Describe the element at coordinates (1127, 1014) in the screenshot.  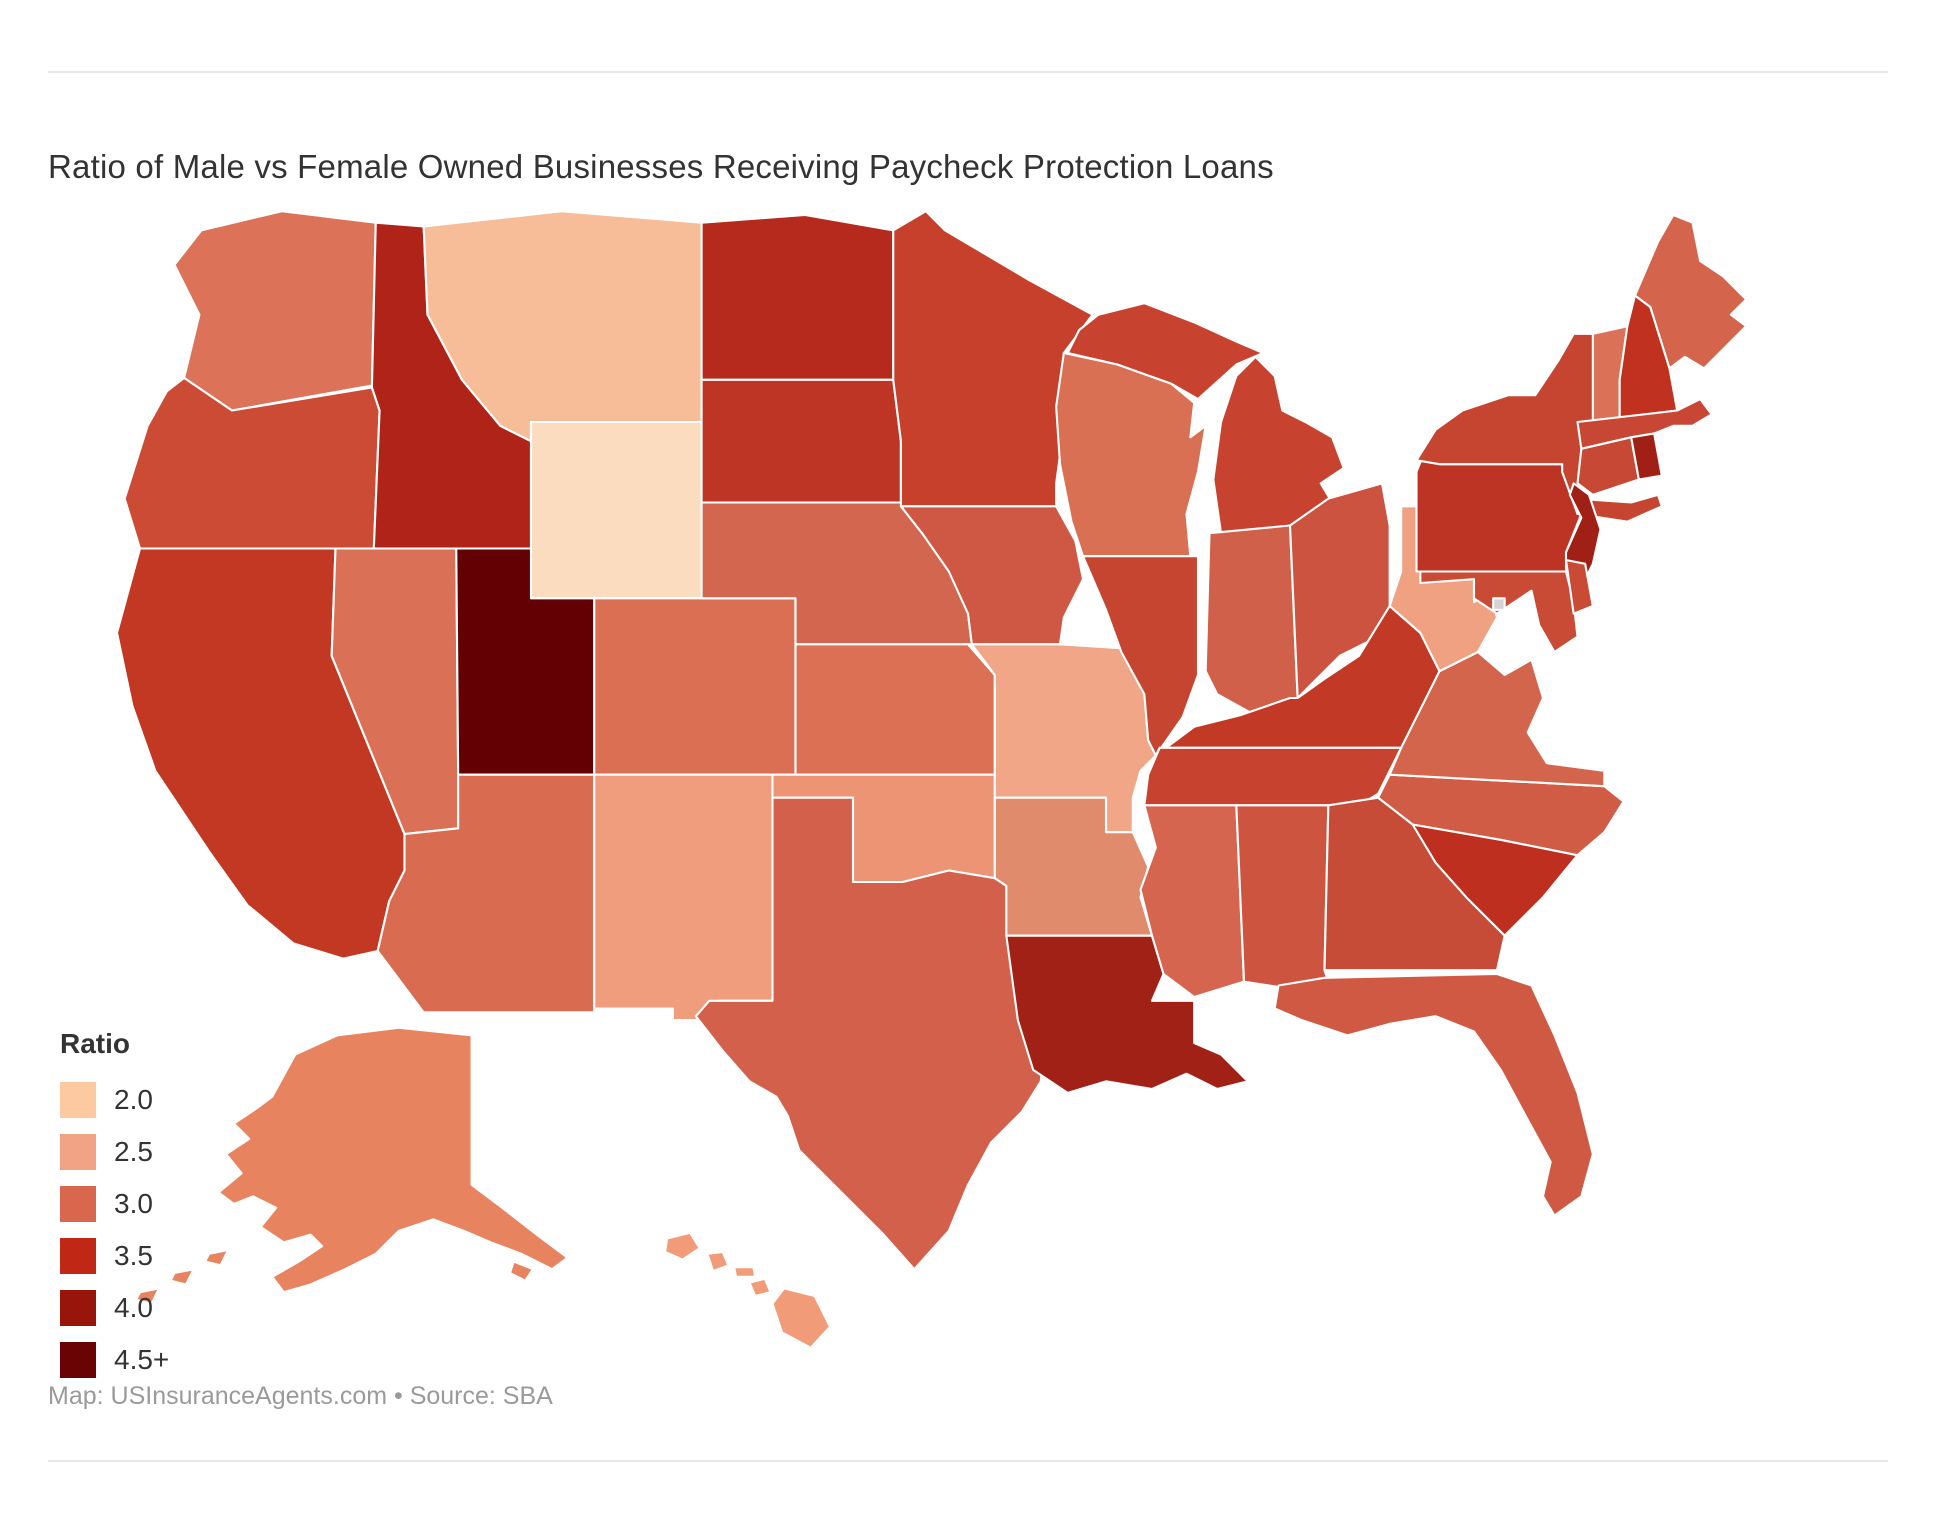
I see `state-la: Louisiana: 4.1` at that location.